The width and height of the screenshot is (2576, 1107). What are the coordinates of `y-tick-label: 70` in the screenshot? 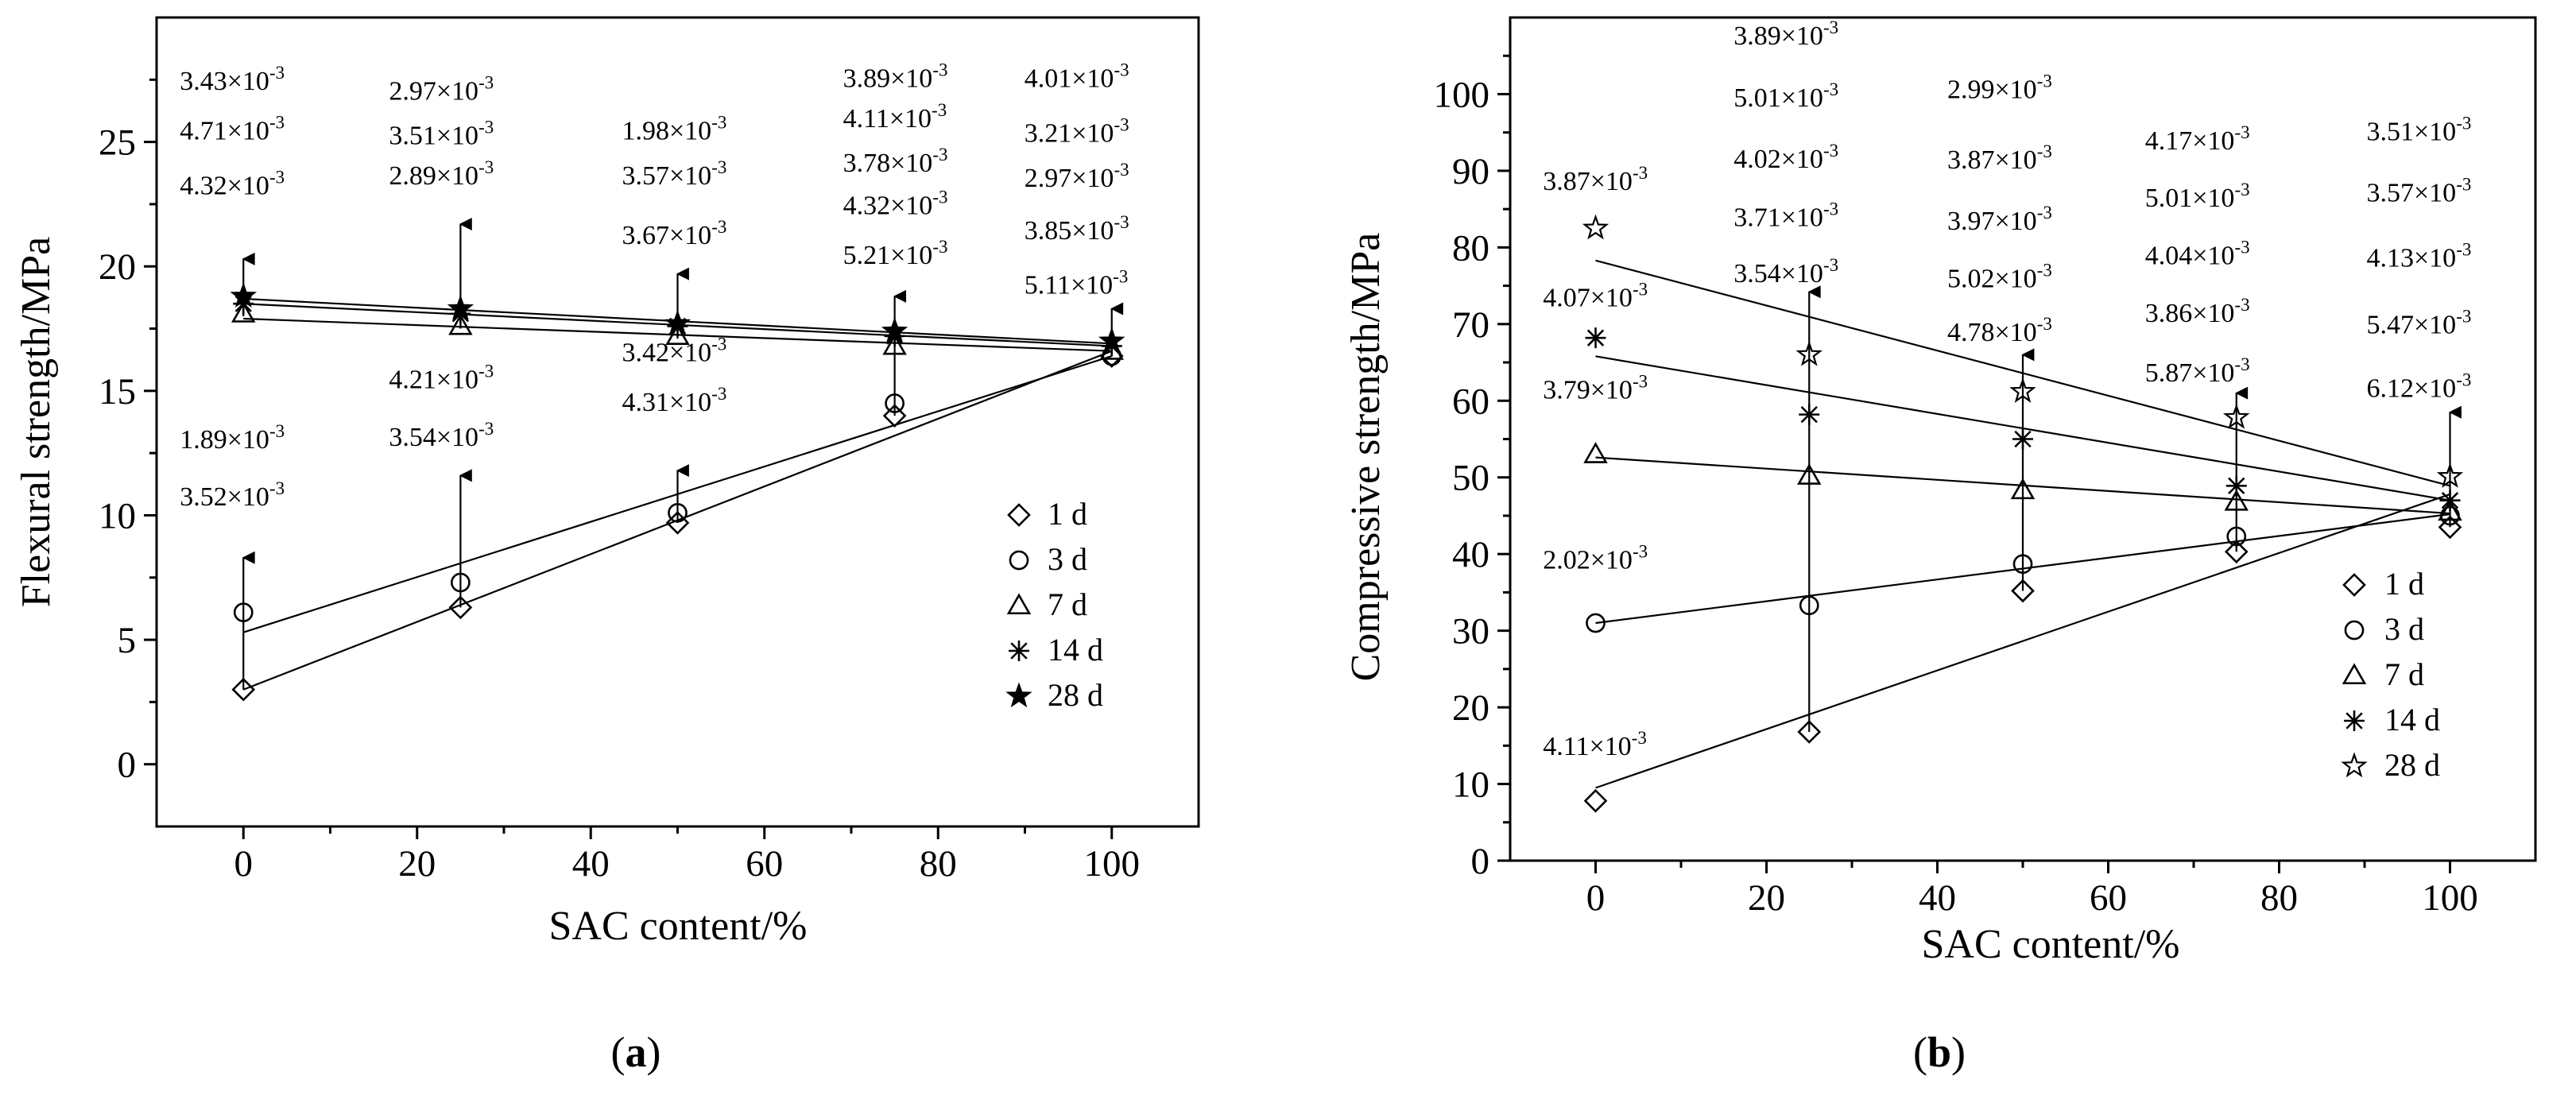 It's located at (1470, 325).